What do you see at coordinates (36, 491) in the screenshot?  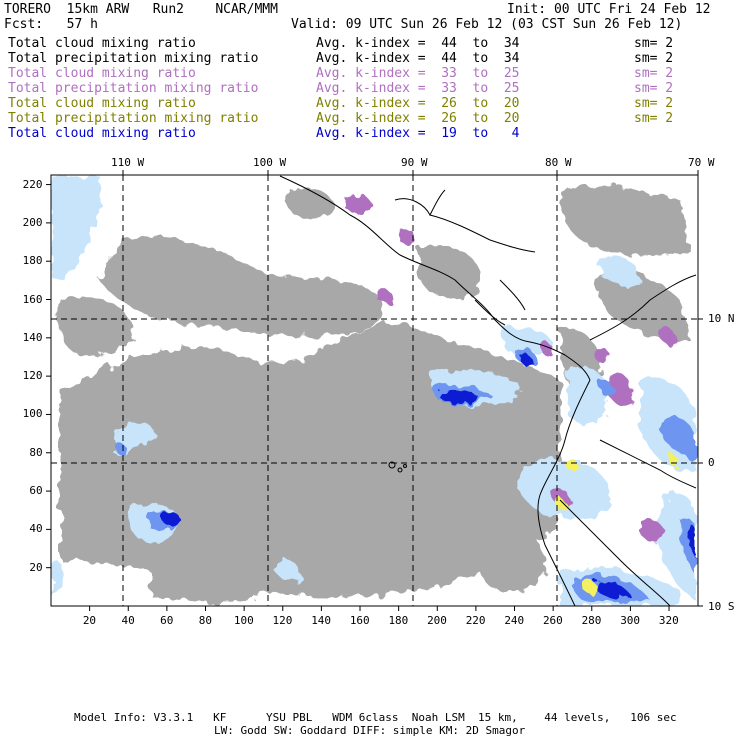 I see `y-tick-label: 60` at bounding box center [36, 491].